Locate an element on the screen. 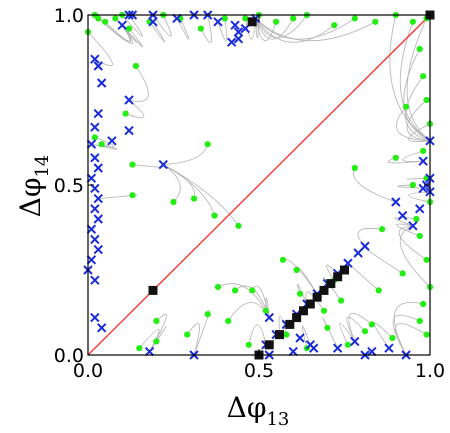 The width and height of the screenshot is (450, 433). y-tick-label: 0.0 is located at coordinates (69, 356).